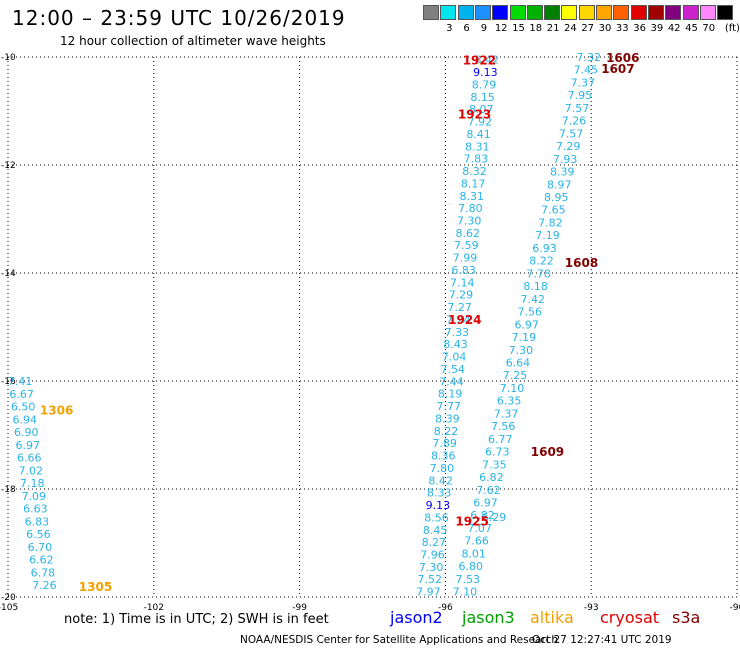 Image resolution: width=740 pixels, height=650 pixels. I want to click on swh-value: 6.50, so click(23, 407).